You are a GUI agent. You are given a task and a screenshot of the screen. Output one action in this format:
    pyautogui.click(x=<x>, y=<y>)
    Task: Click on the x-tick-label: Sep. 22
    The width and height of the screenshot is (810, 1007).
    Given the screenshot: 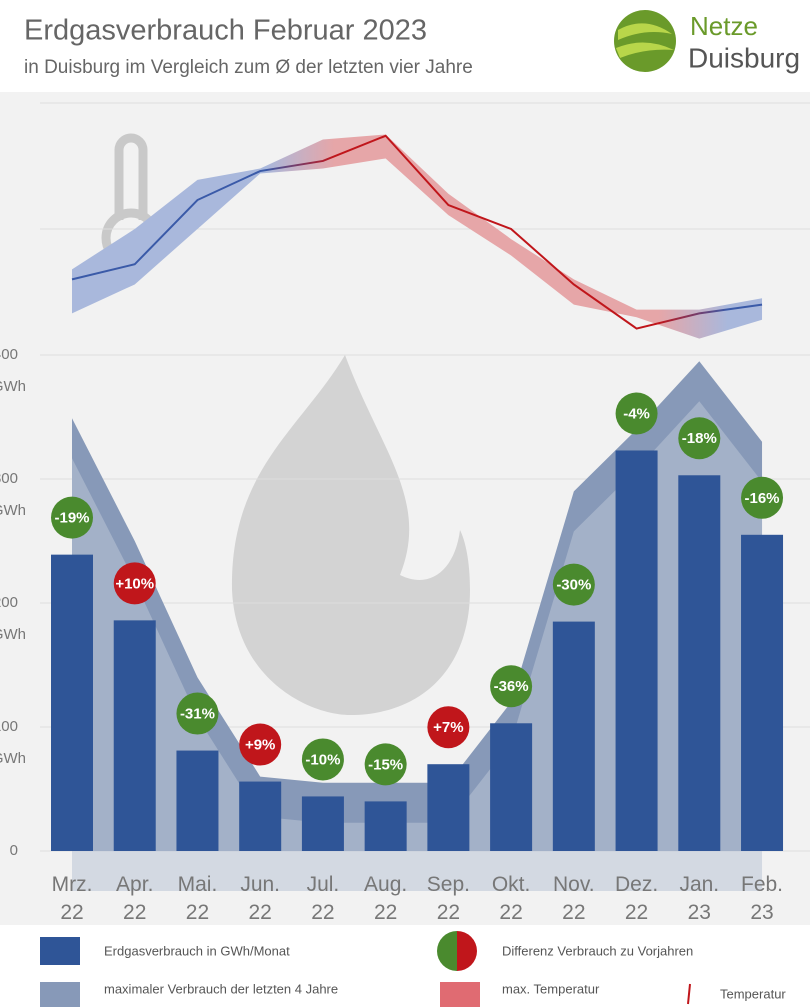 What is the action you would take?
    pyautogui.click(x=448, y=898)
    